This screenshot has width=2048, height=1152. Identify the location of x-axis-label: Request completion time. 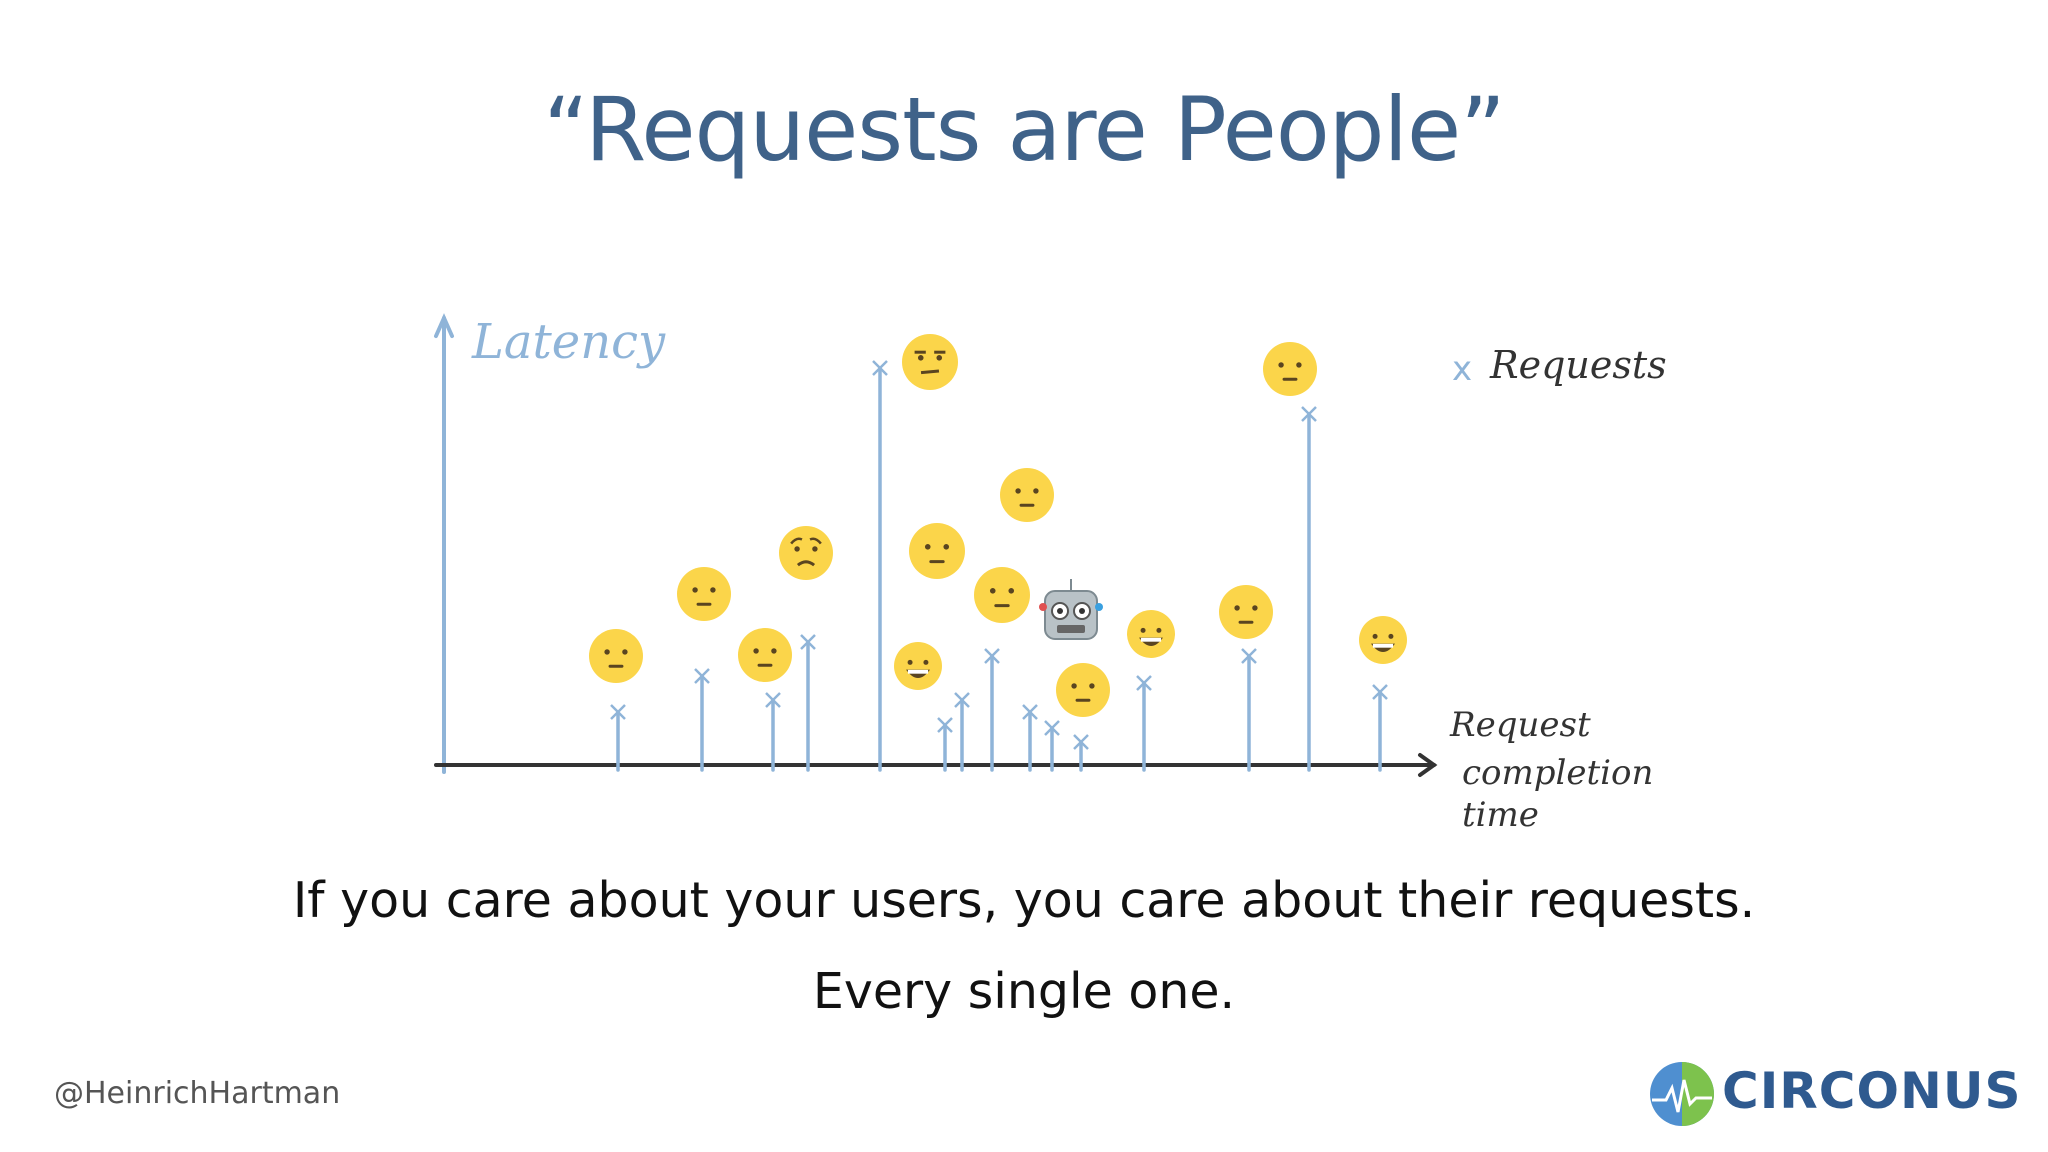
(1551, 770).